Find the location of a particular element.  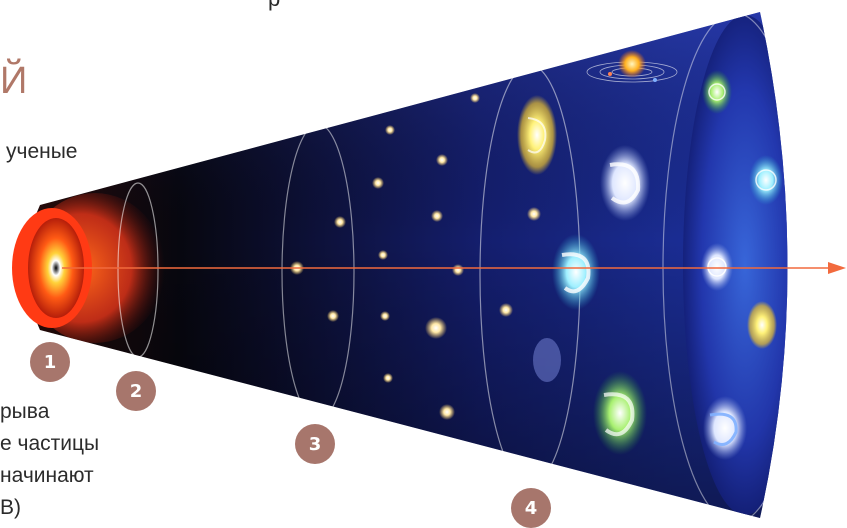

stage-badge-2: 2 is located at coordinates (136, 391).